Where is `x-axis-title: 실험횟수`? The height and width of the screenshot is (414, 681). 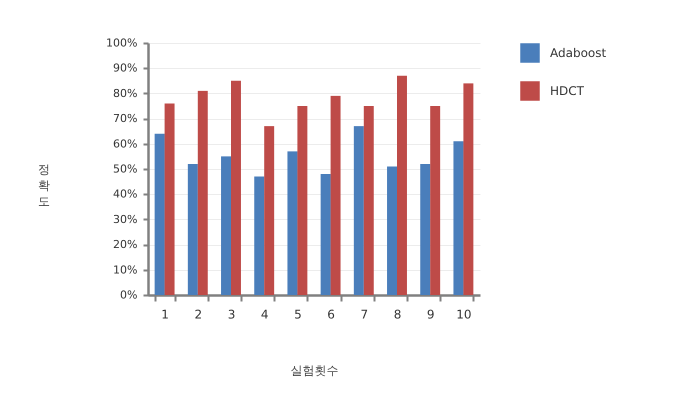
x-axis-title: 실험횟수 is located at coordinates (314, 371).